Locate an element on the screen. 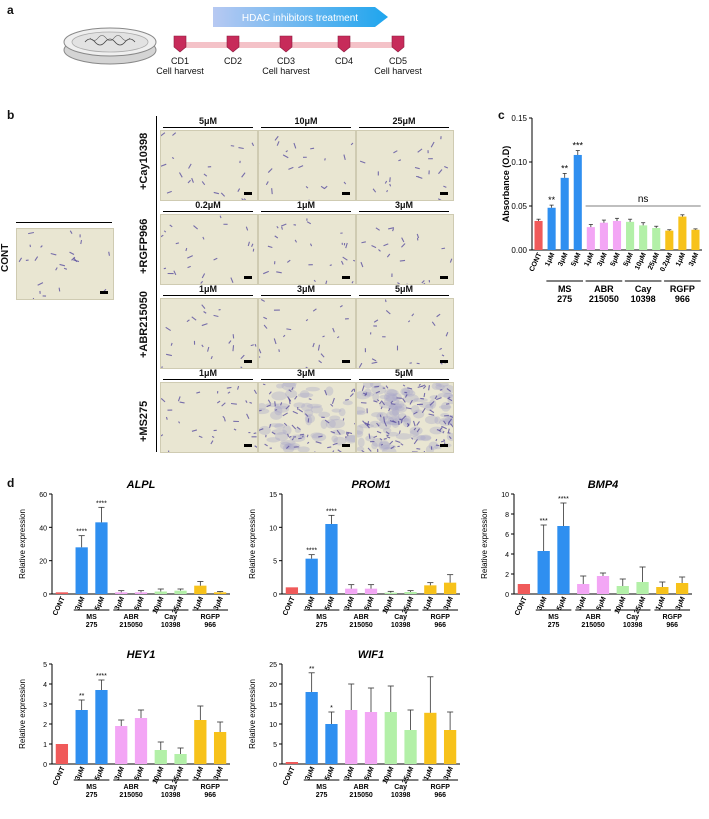 The image size is (709, 819). timeline-note-label: Cell harvest is located at coordinates (286, 71).